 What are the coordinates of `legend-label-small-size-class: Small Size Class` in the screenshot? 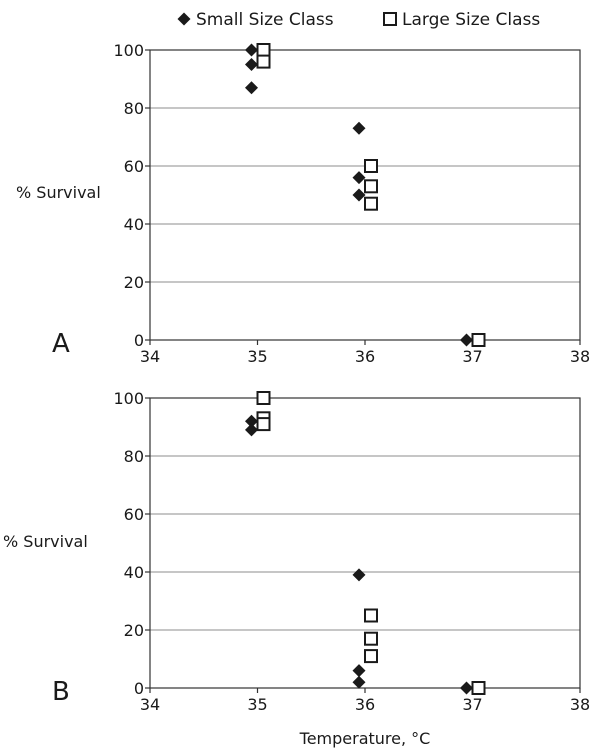 It's located at (265, 20).